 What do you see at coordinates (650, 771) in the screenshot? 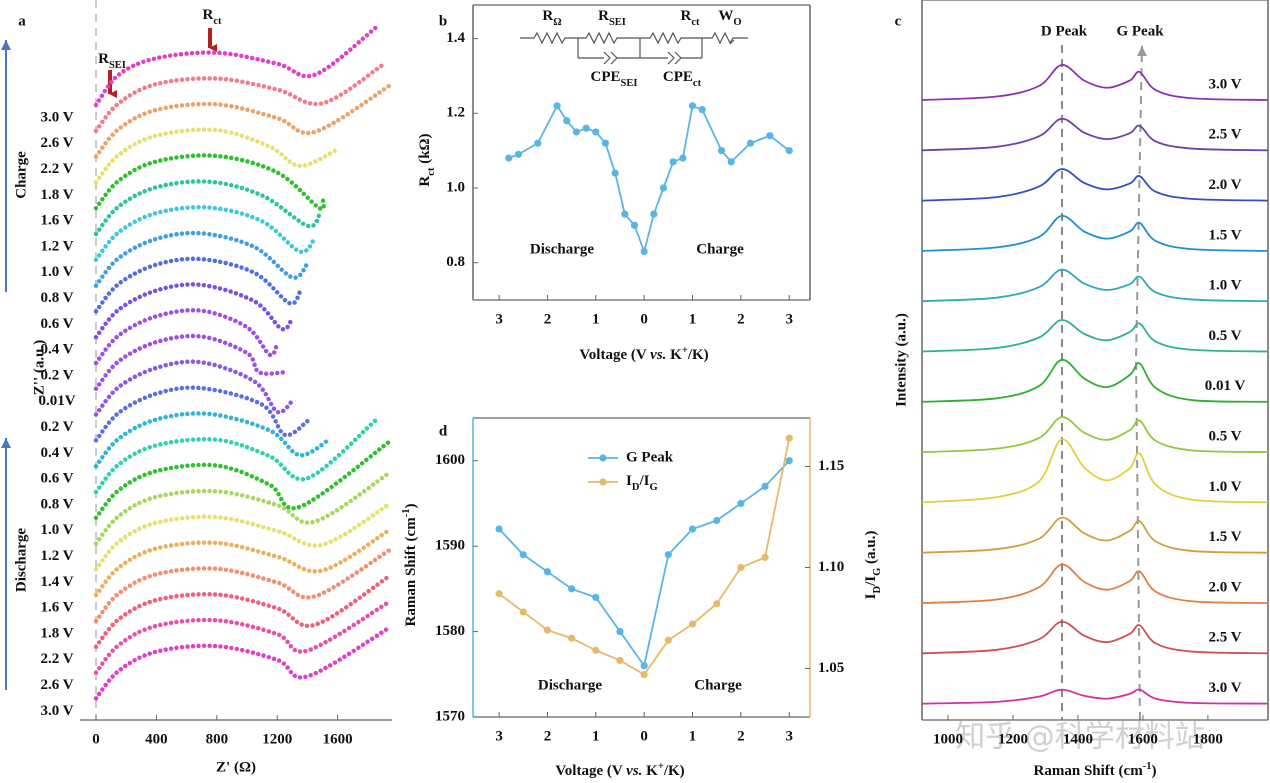
I see `text-part: K` at bounding box center [650, 771].